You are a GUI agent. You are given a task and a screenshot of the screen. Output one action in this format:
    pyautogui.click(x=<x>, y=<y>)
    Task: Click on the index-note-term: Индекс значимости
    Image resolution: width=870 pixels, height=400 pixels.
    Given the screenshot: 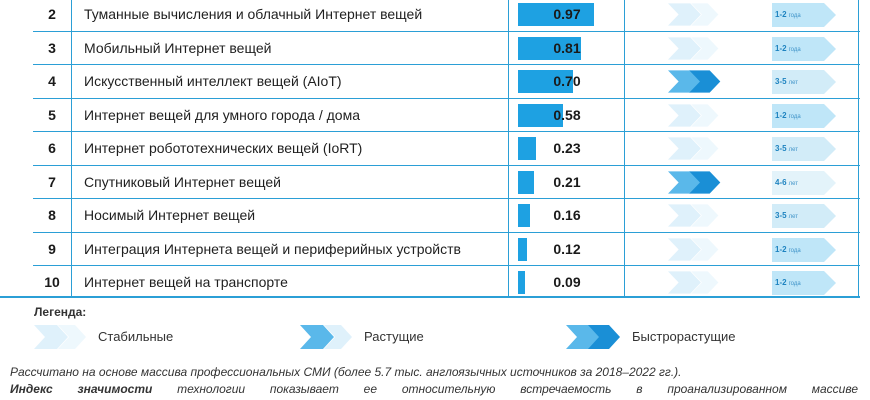 What is the action you would take?
    pyautogui.click(x=81, y=389)
    